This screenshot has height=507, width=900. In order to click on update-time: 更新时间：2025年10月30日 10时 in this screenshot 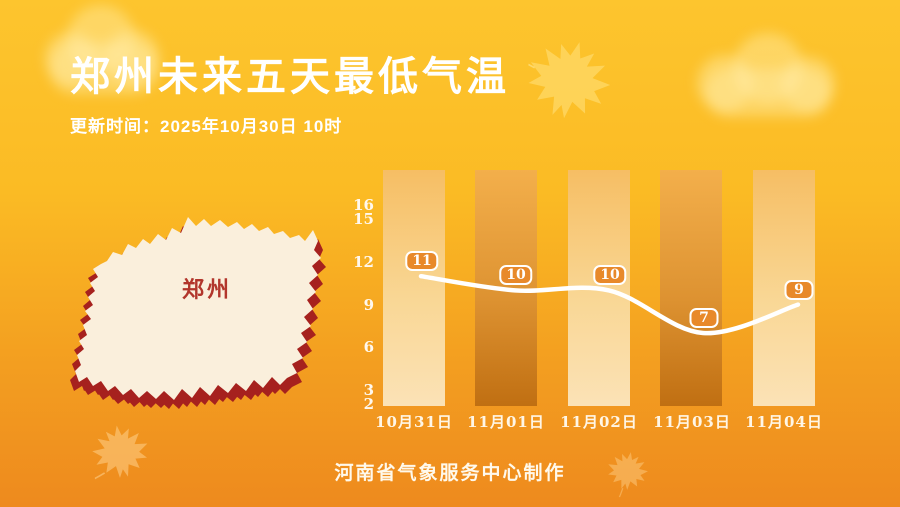, I will do `click(206, 126)`.